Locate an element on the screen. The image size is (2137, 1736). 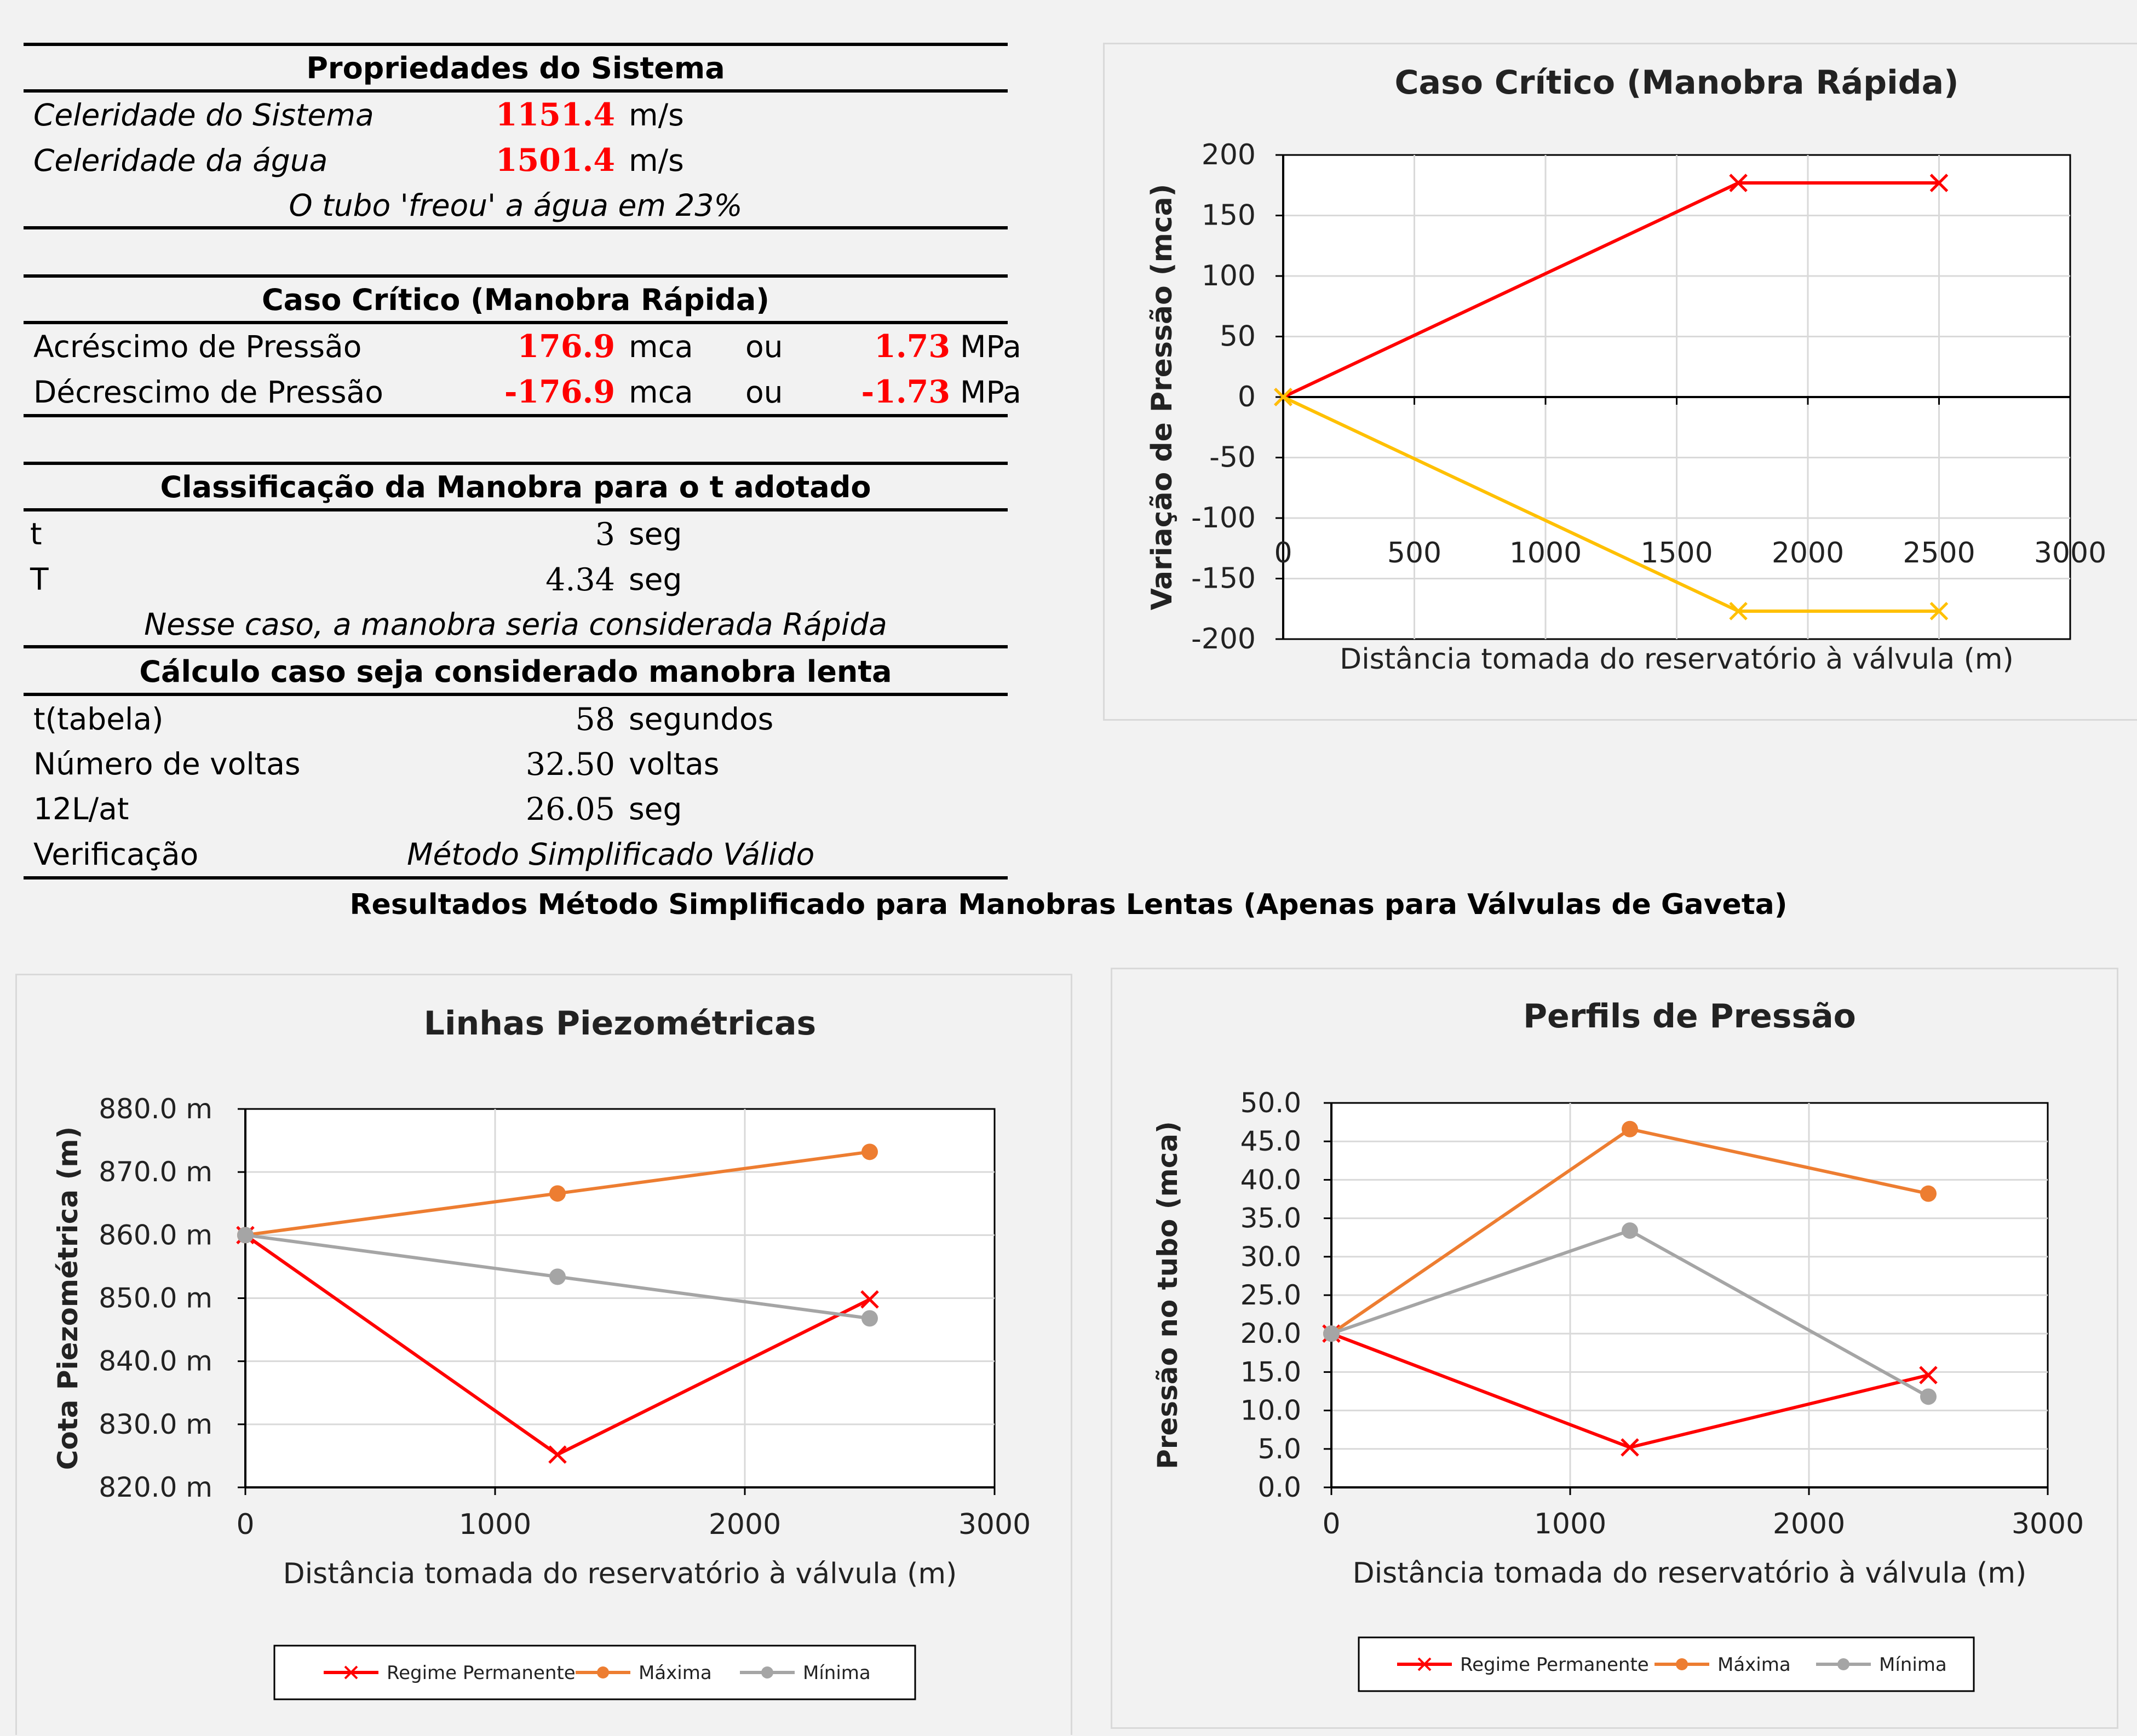
celeridade-agua-label: Celeridade da água is located at coordinates (181, 160).